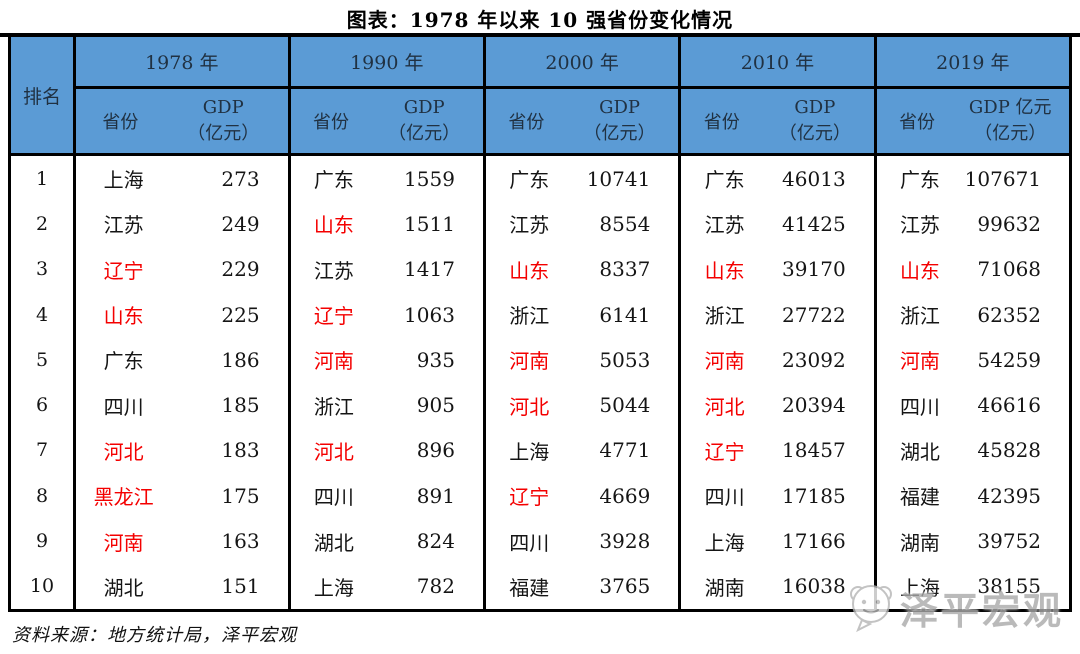 The image size is (1080, 654). What do you see at coordinates (435, 586) in the screenshot?
I see `gdp-value-cell: 782` at bounding box center [435, 586].